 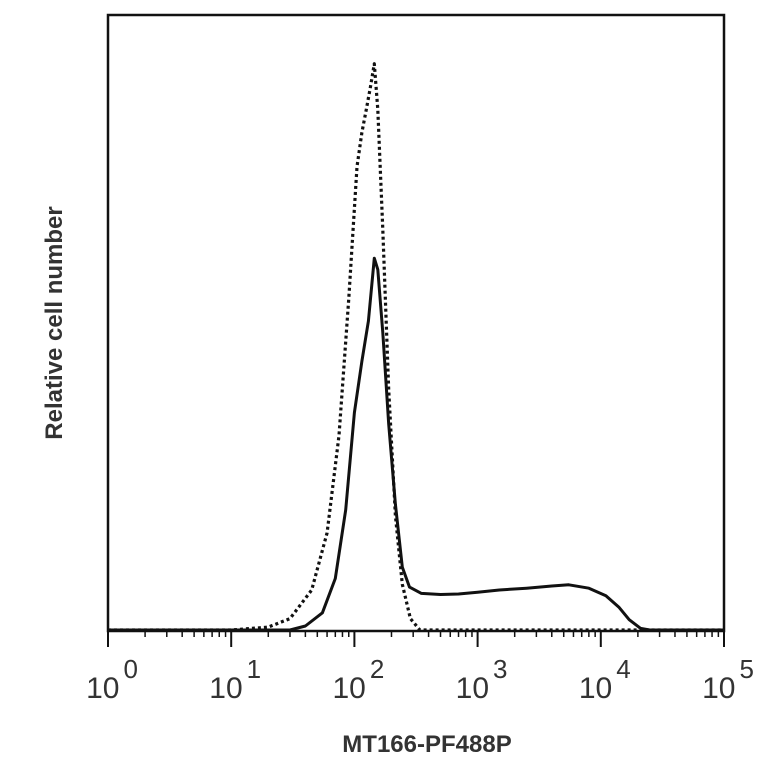 What do you see at coordinates (432, 634) in the screenshot?
I see `x-minor-ticks` at bounding box center [432, 634].